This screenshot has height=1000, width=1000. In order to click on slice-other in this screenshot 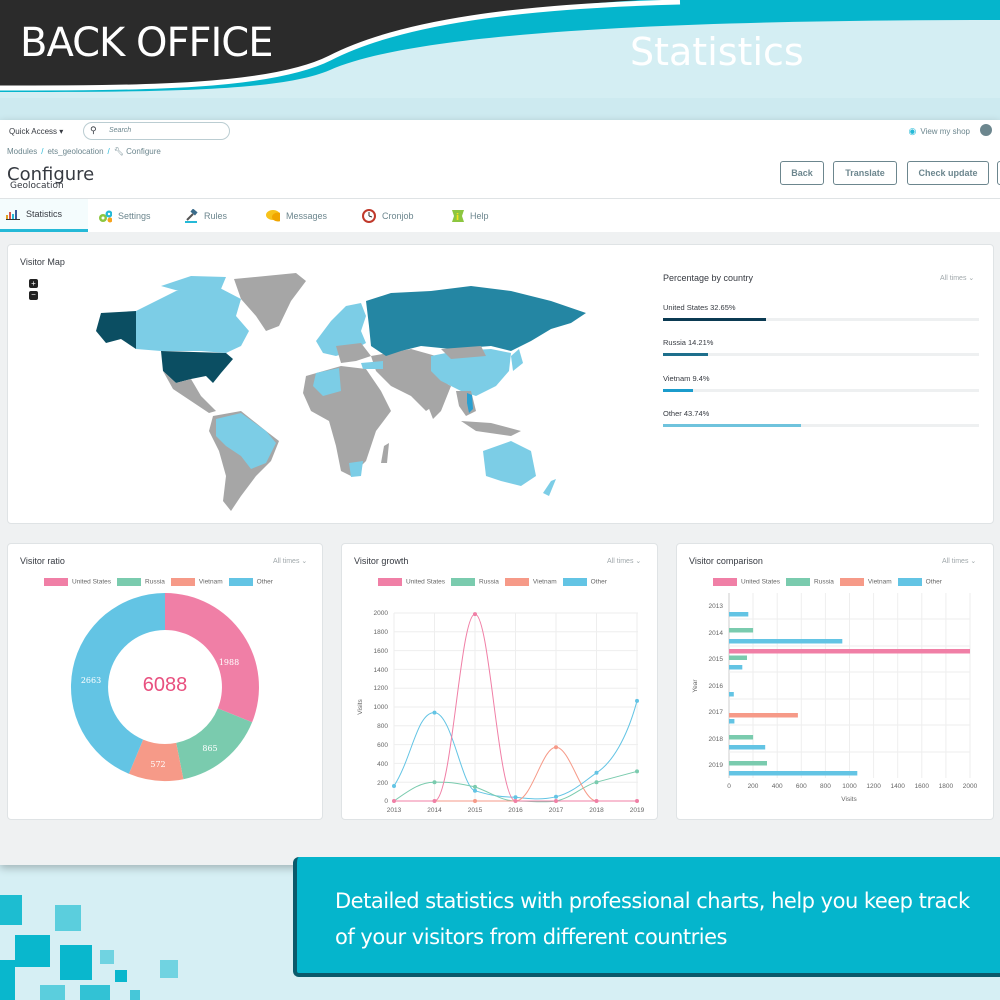, I will do `click(117, 683)`.